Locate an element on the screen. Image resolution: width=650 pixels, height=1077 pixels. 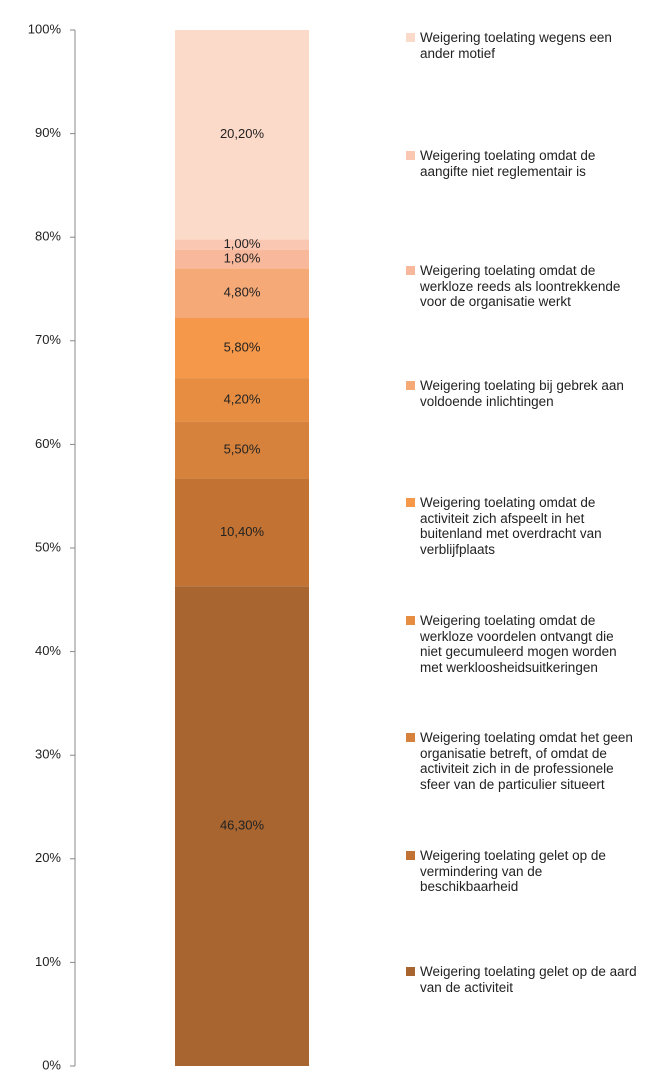
y-tick-label: 40% is located at coordinates (48, 650).